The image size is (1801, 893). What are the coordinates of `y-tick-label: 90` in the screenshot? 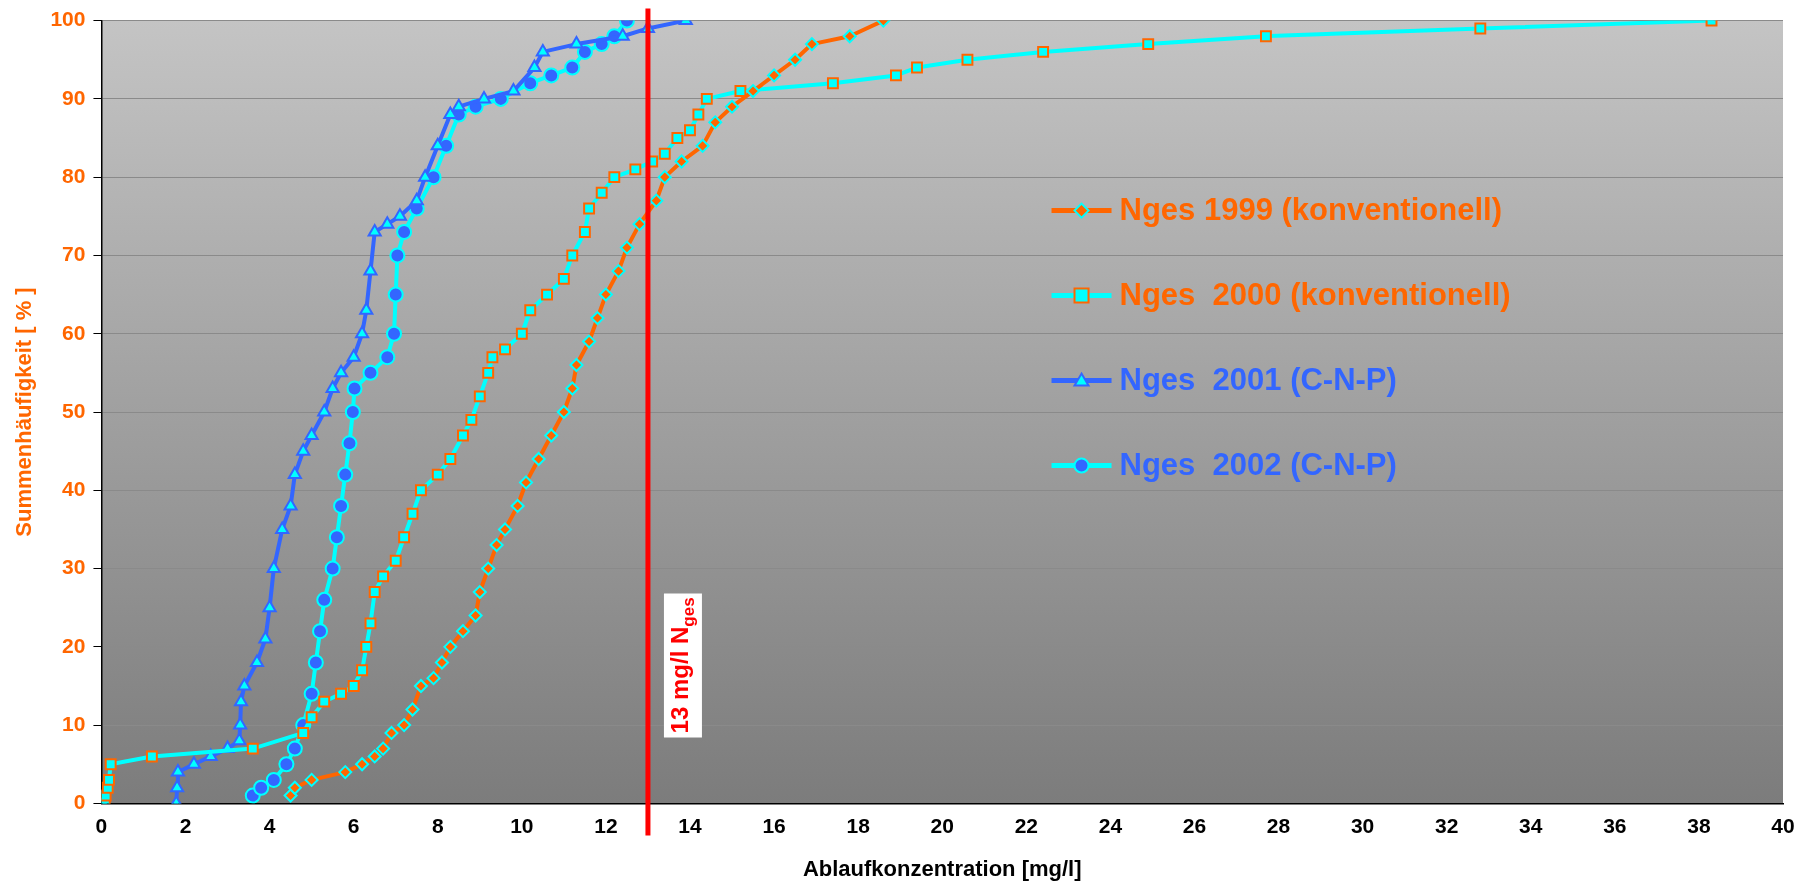 It's located at (74, 97).